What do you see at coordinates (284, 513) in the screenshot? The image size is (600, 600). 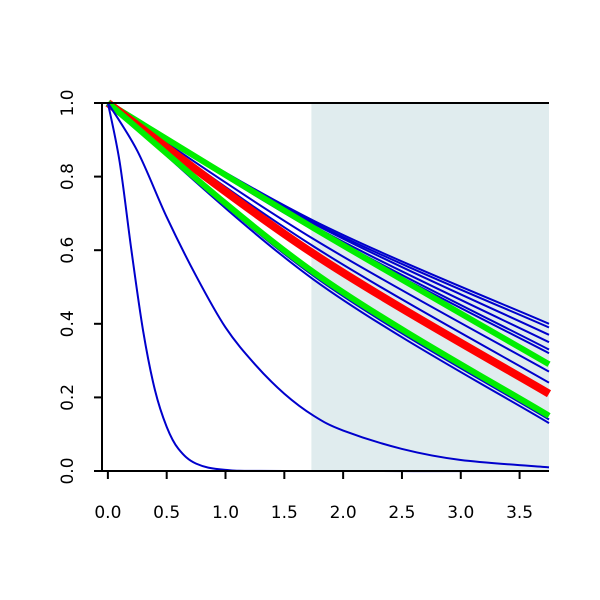 I see `x-tick-label: 1.5` at bounding box center [284, 513].